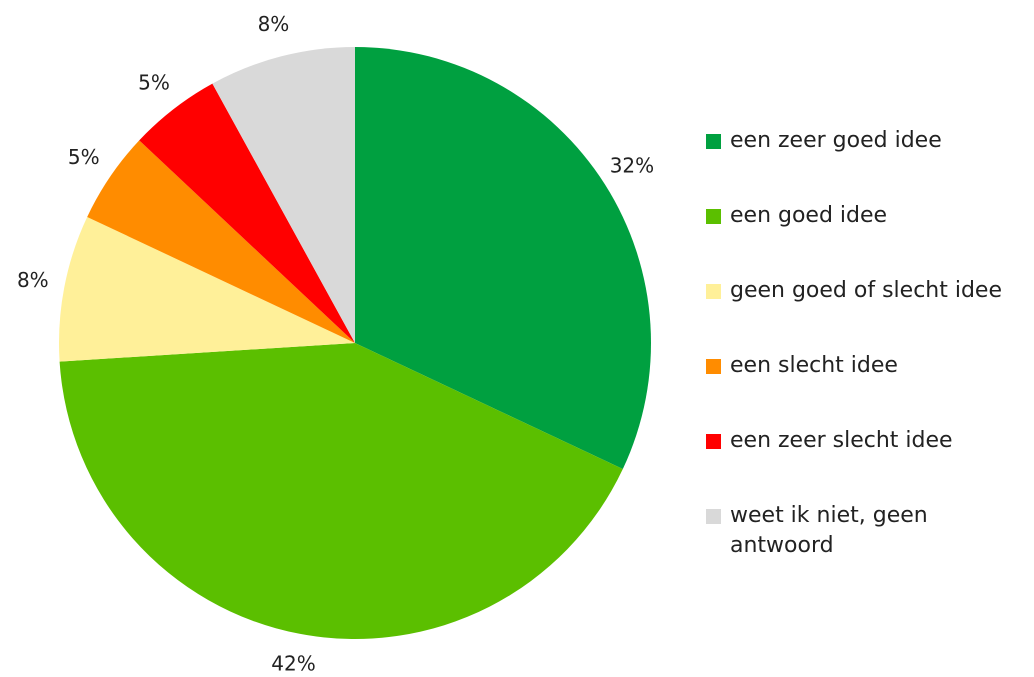  Describe the element at coordinates (841, 440) in the screenshot. I see `legend-label: een zeer slecht idee` at that location.